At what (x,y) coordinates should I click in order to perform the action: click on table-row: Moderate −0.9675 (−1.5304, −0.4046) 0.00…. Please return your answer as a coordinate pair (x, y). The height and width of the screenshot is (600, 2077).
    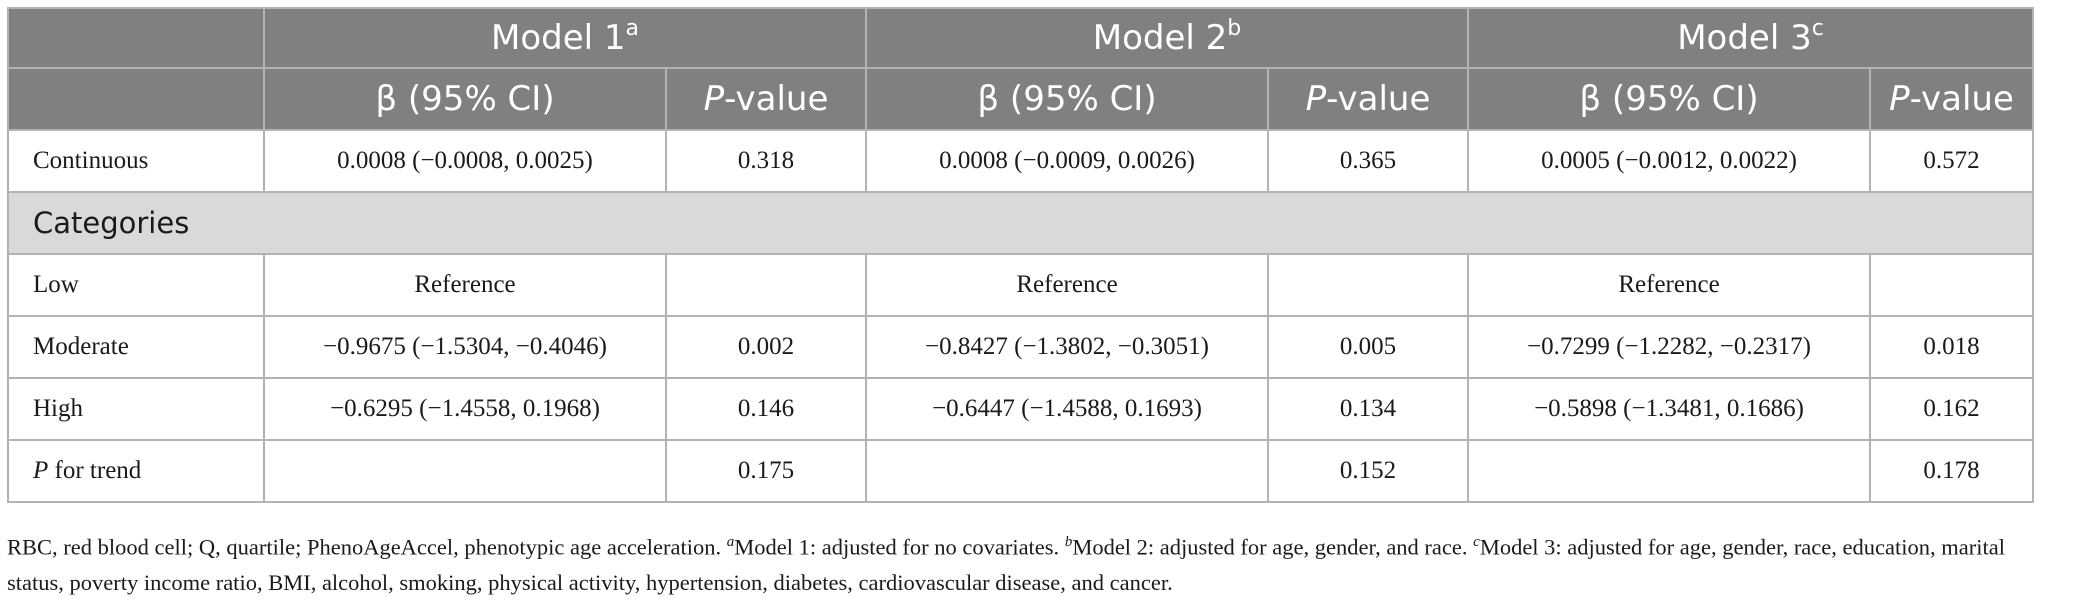
    Looking at the image, I should click on (1021, 347).